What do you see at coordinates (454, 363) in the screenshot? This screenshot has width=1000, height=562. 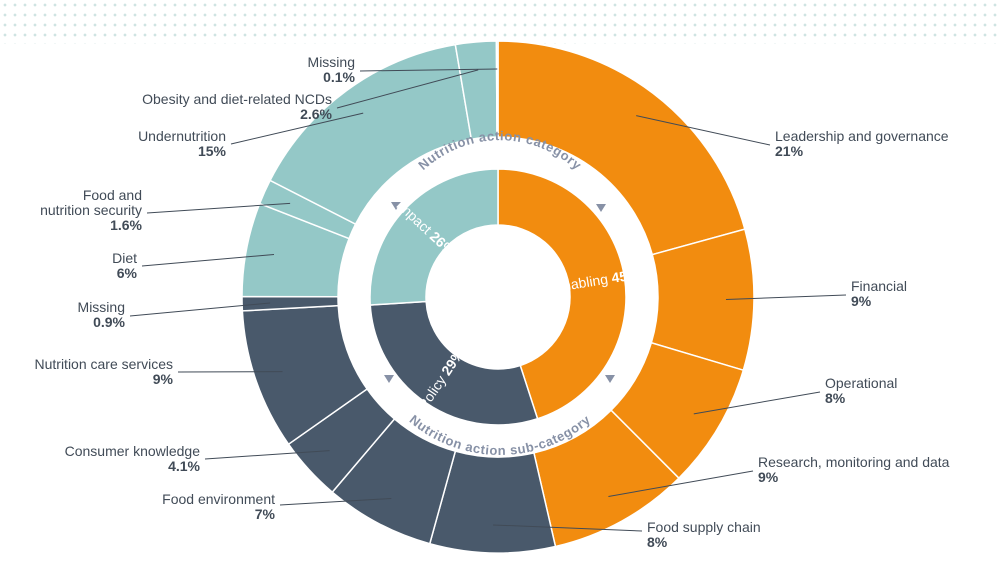 I see `inner-slice-policy` at bounding box center [454, 363].